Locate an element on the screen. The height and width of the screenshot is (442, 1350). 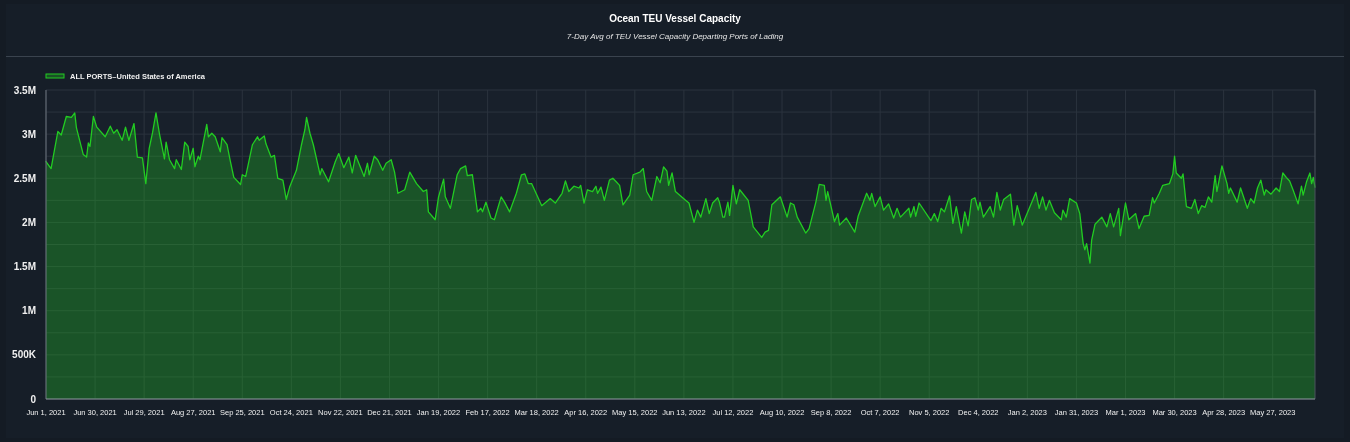
y-tick-label: 3.5M is located at coordinates (24, 90).